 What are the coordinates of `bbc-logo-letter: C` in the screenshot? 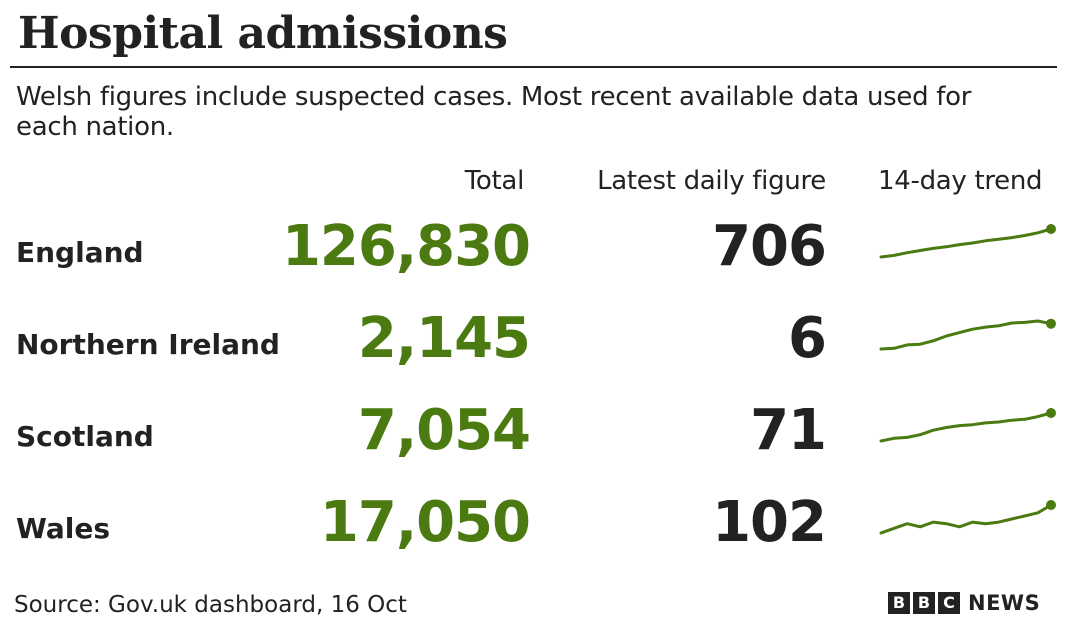 It's located at (949, 603).